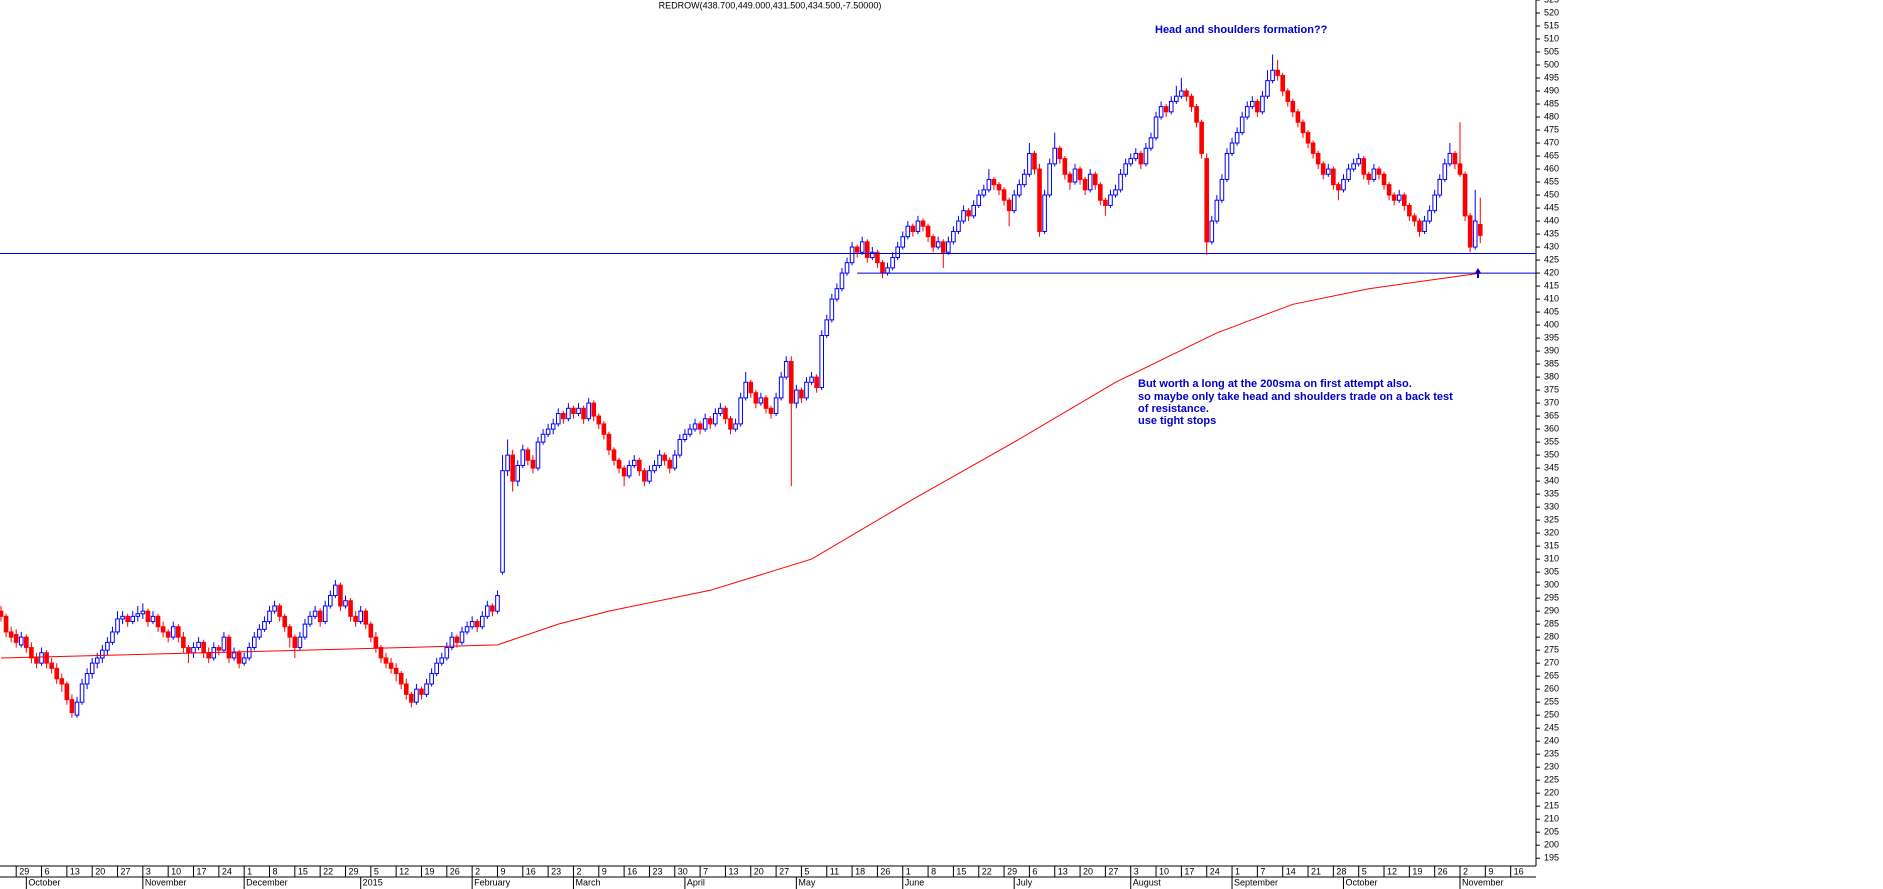 The height and width of the screenshot is (889, 1883). What do you see at coordinates (176, 871) in the screenshot?
I see `x-tick-label: 10` at bounding box center [176, 871].